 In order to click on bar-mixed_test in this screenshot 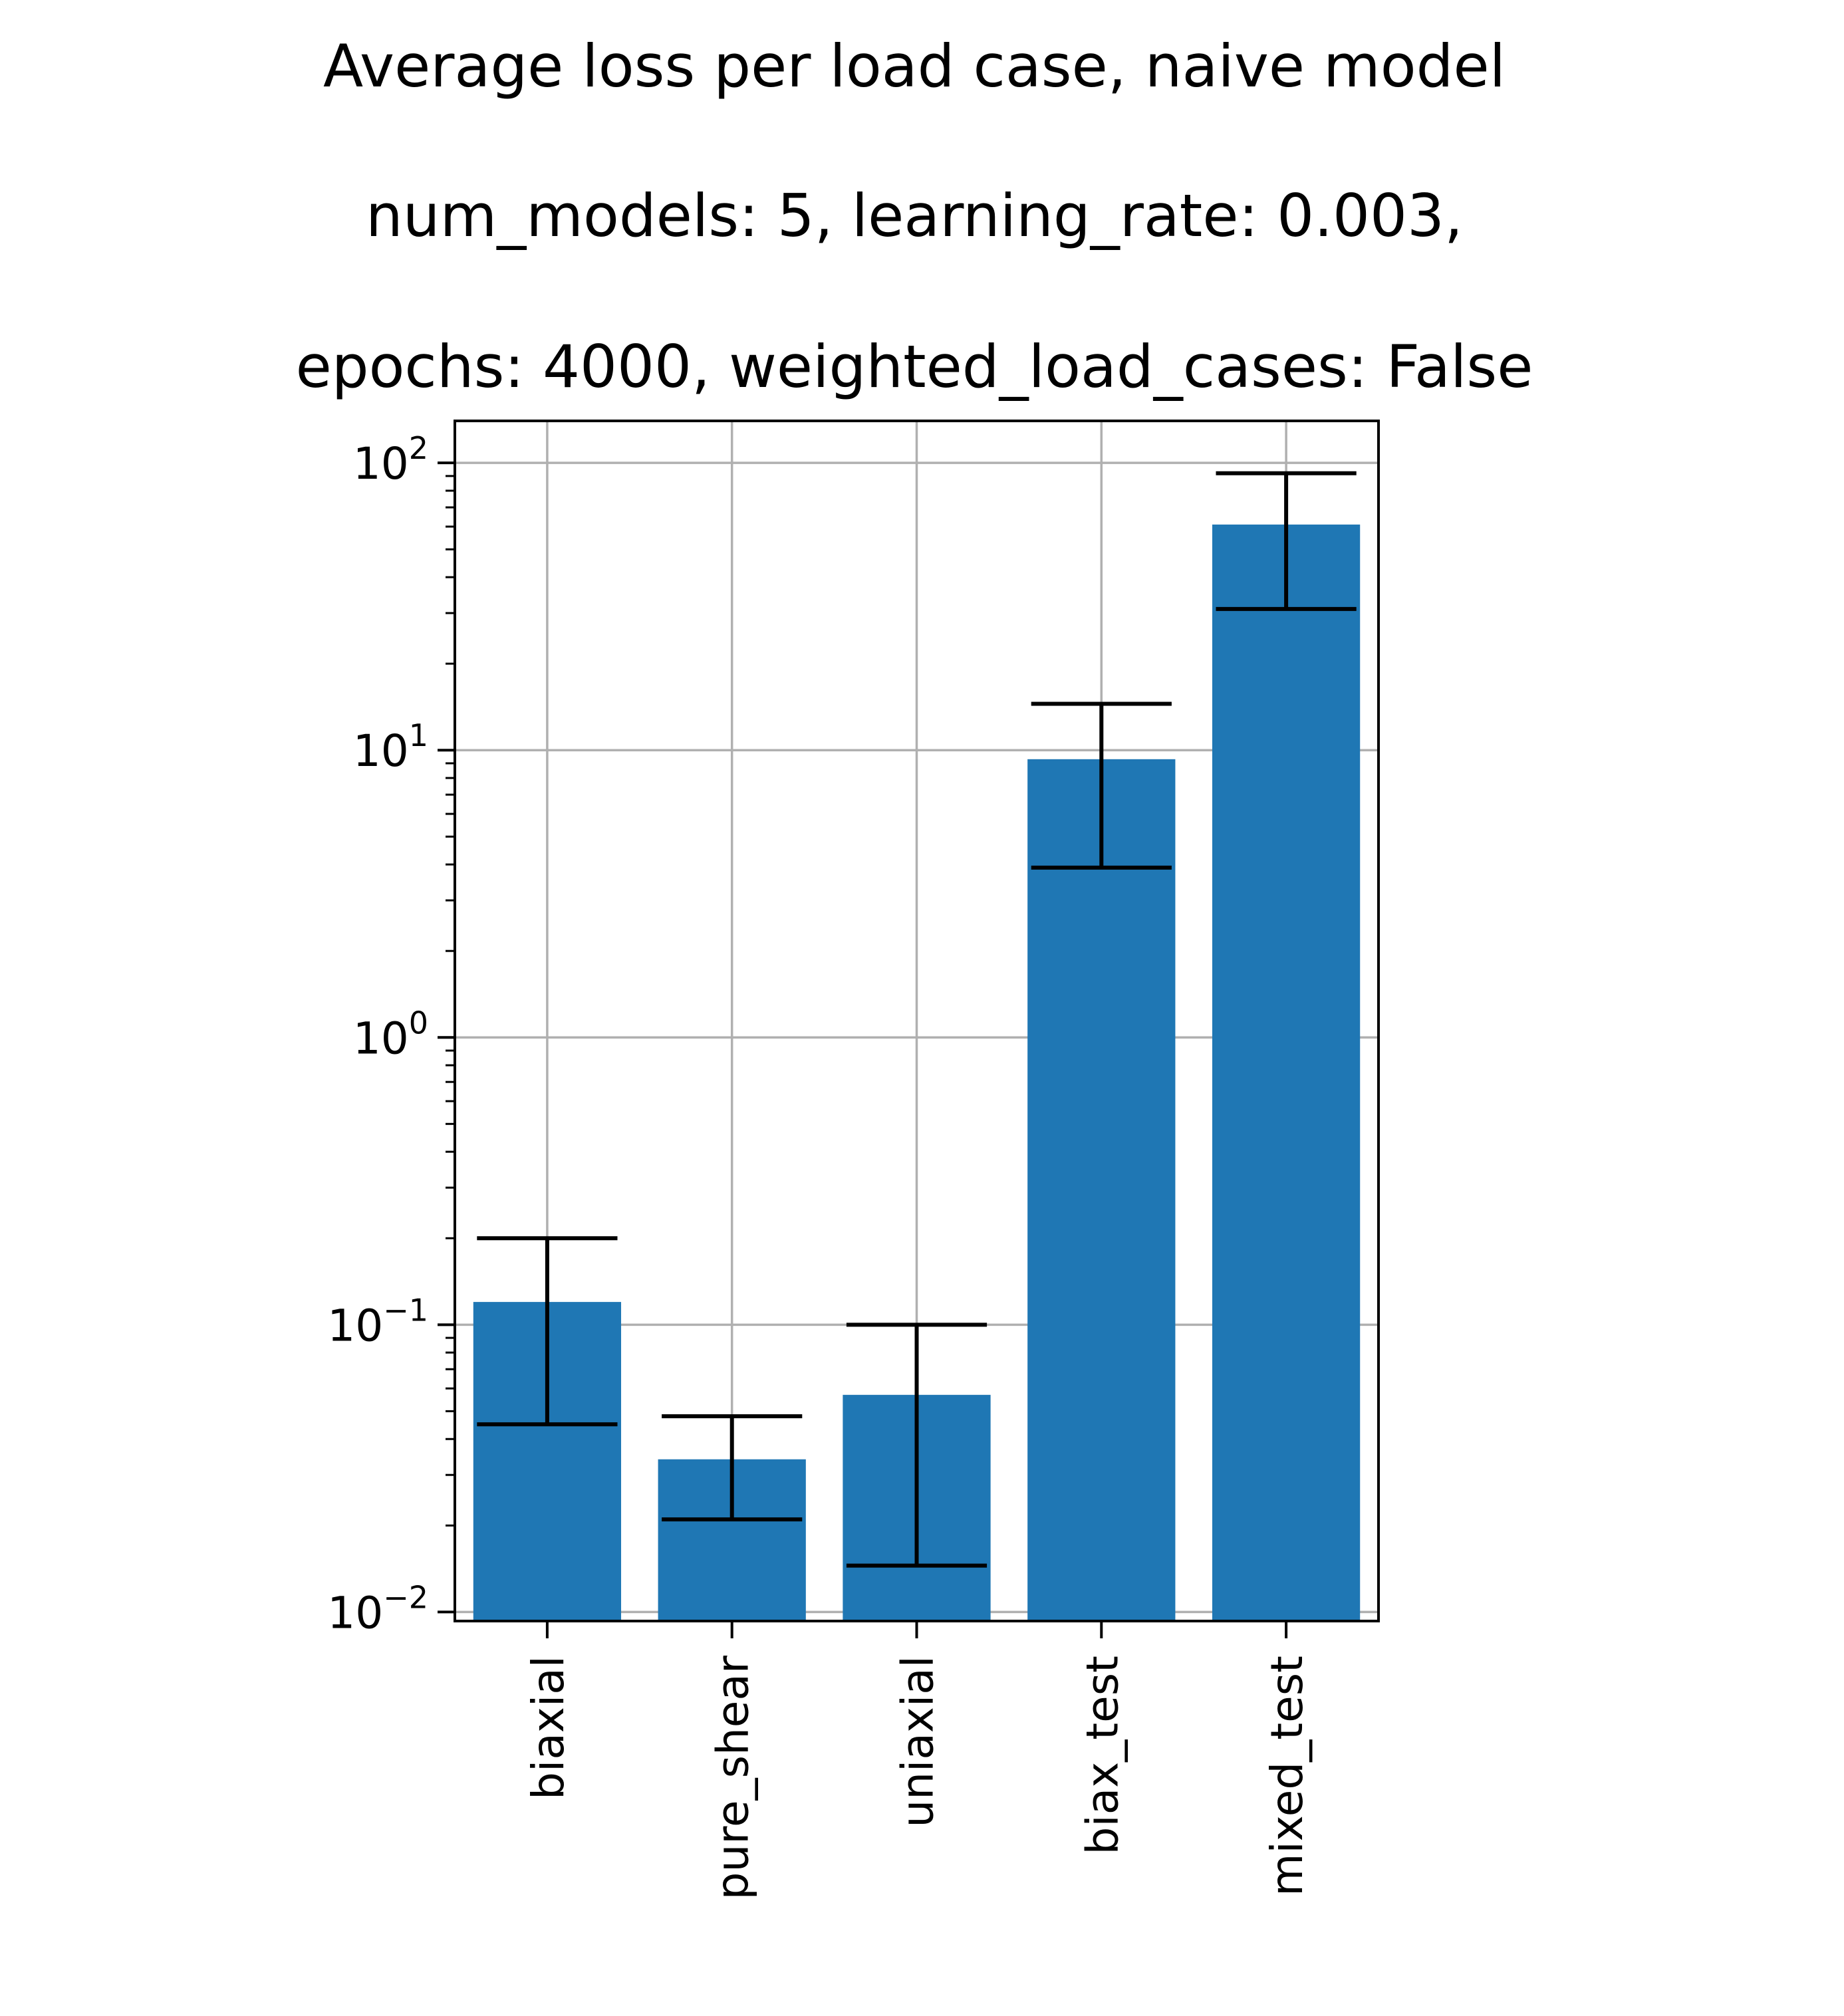, I will do `click(1286, 1073)`.